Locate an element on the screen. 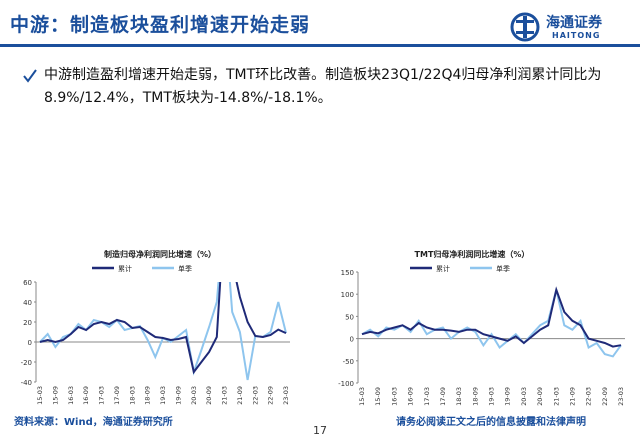 The image size is (640, 441). y-tick-label: 20 is located at coordinates (27, 323).